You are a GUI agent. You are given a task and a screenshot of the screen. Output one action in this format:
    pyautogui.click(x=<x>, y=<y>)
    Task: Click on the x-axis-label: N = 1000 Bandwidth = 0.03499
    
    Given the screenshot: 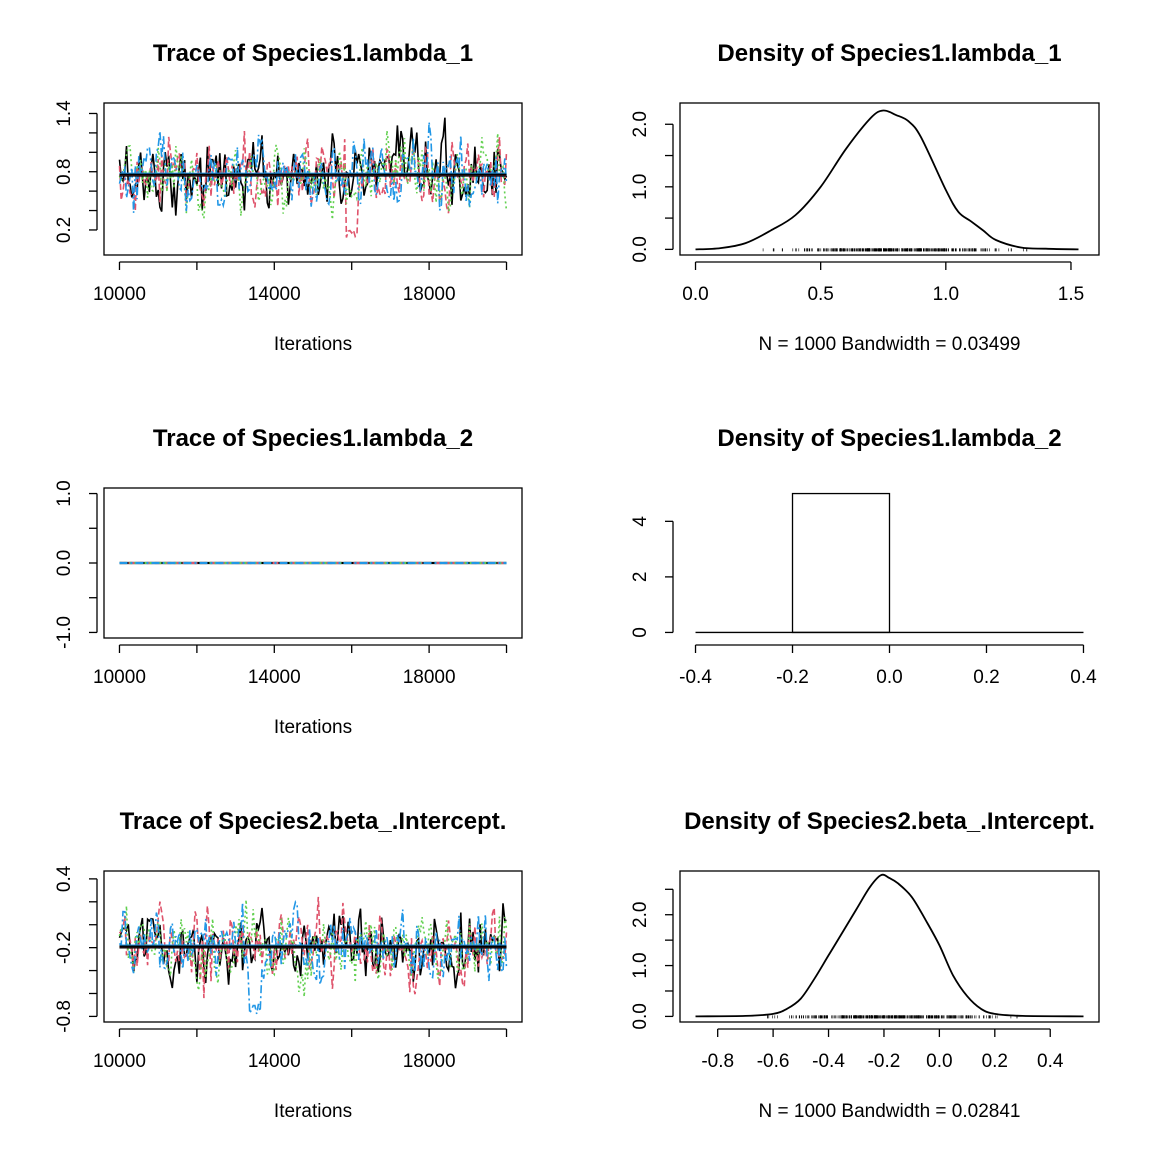 What is the action you would take?
    pyautogui.click(x=890, y=344)
    